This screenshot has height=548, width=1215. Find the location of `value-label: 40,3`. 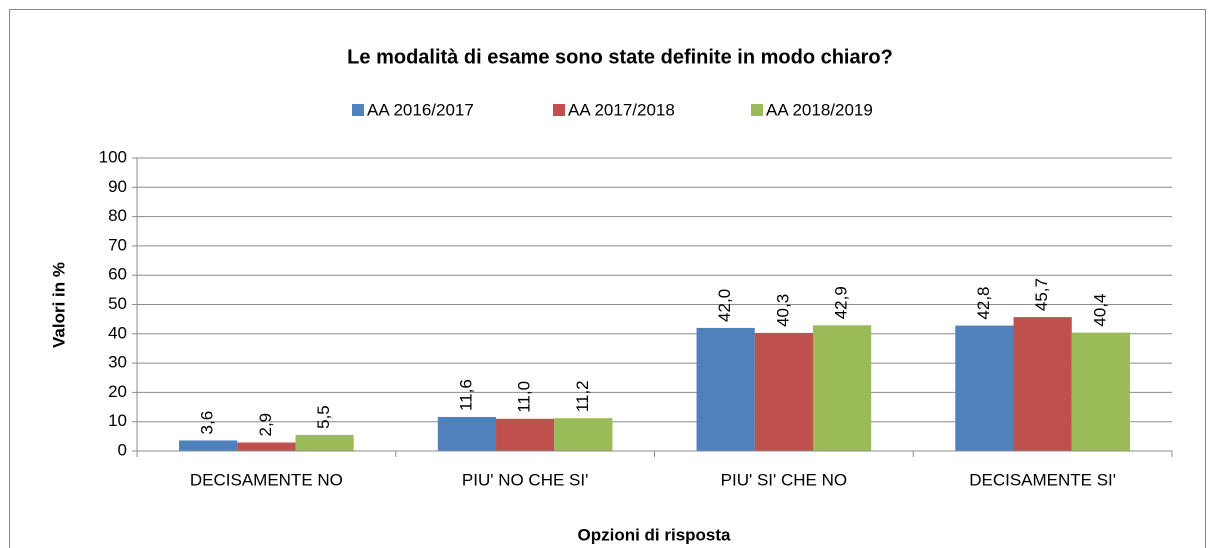

value-label: 40,3 is located at coordinates (782, 310).